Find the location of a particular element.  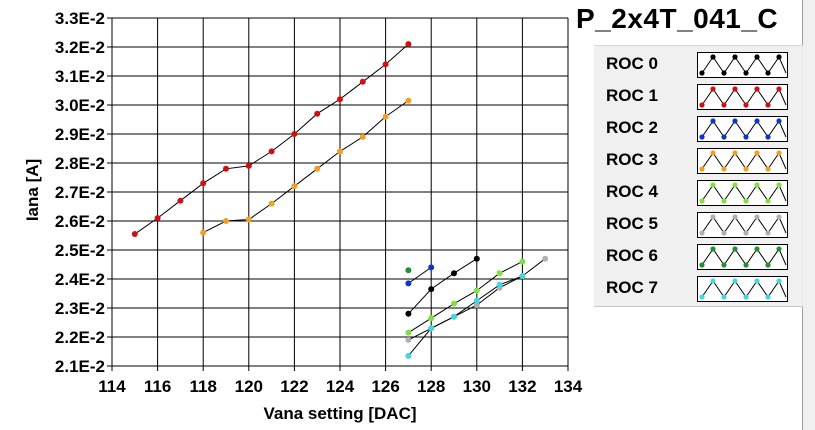

y-tick-label: 2.2E-2 is located at coordinates (80, 337).